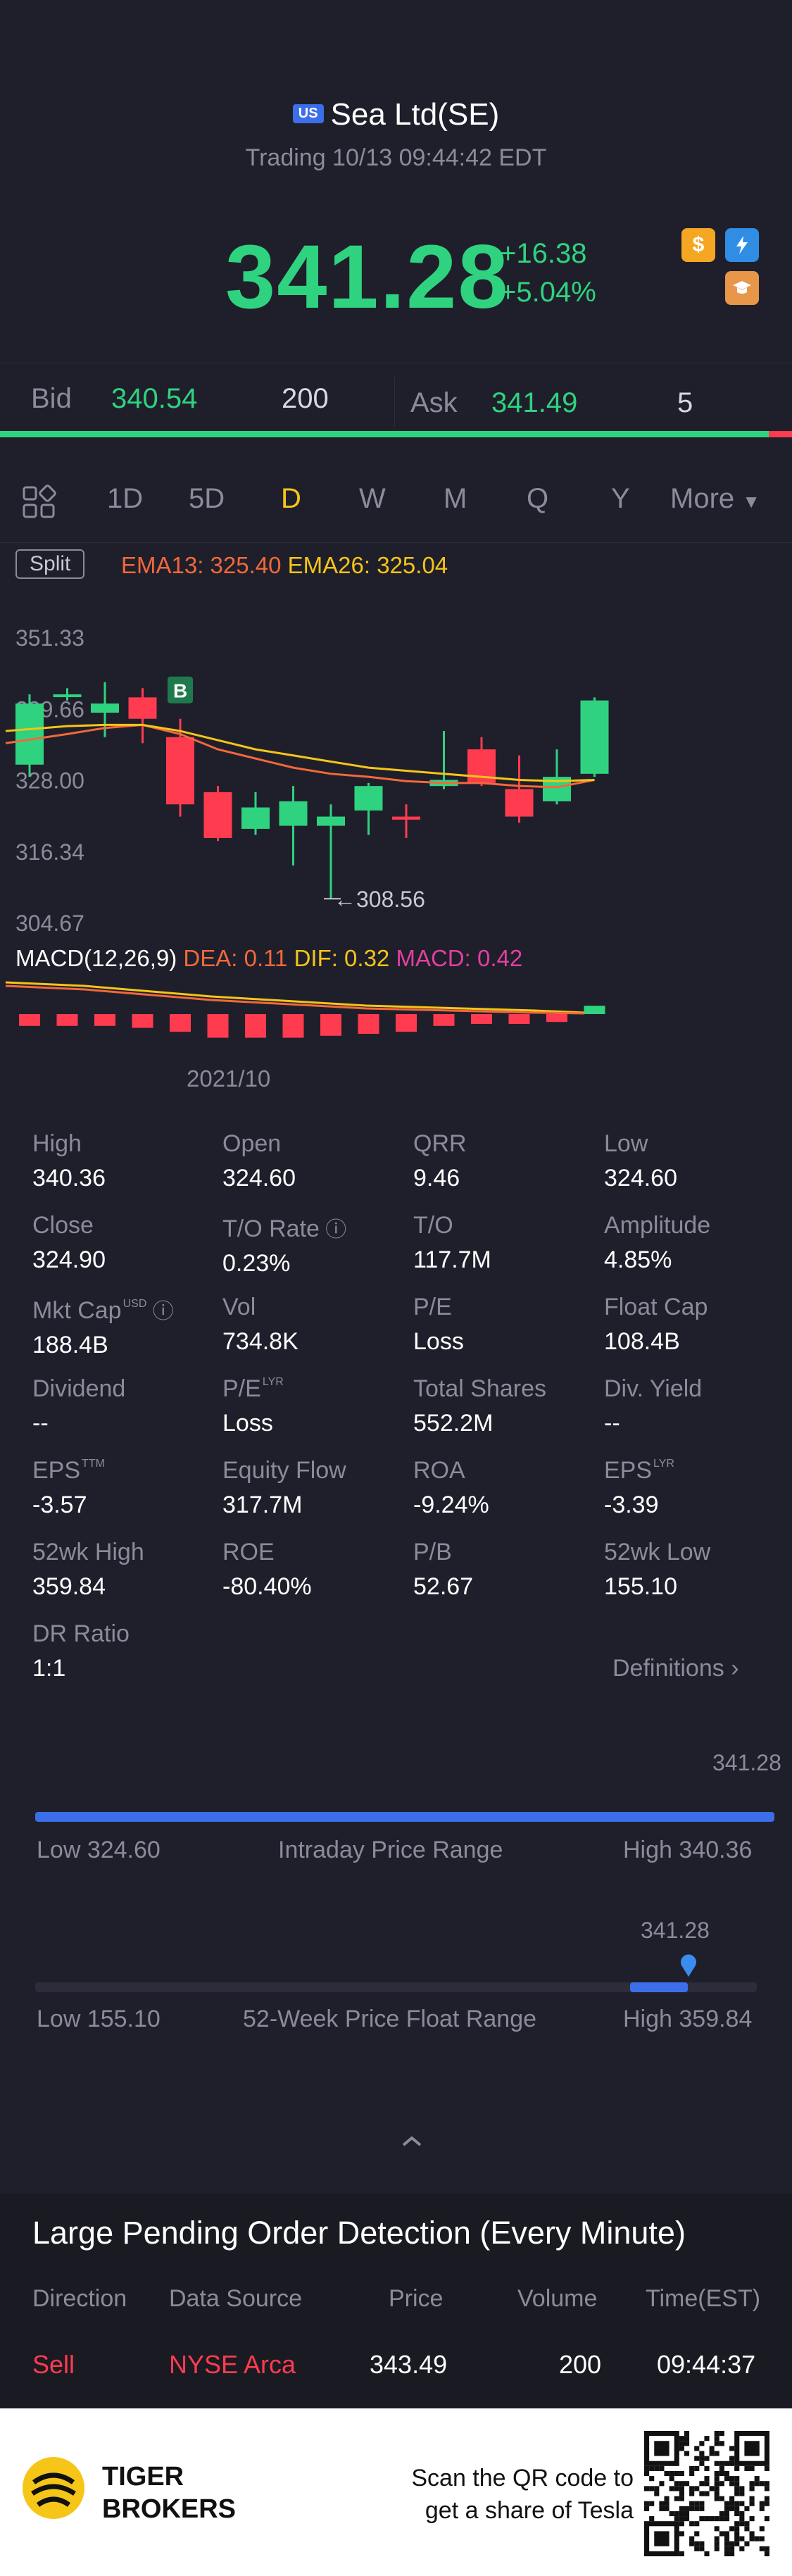 This screenshot has width=792, height=2576. What do you see at coordinates (538, 498) in the screenshot?
I see `tab-quarter: Q` at bounding box center [538, 498].